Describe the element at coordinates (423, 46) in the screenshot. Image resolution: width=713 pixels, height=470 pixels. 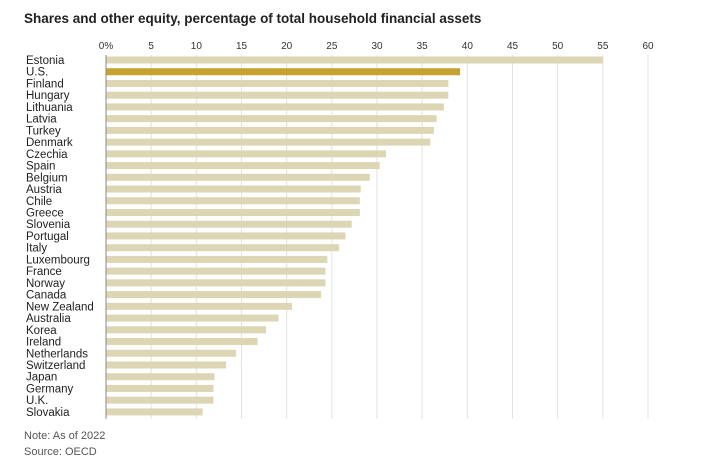
I see `x-tick-label: 35` at that location.